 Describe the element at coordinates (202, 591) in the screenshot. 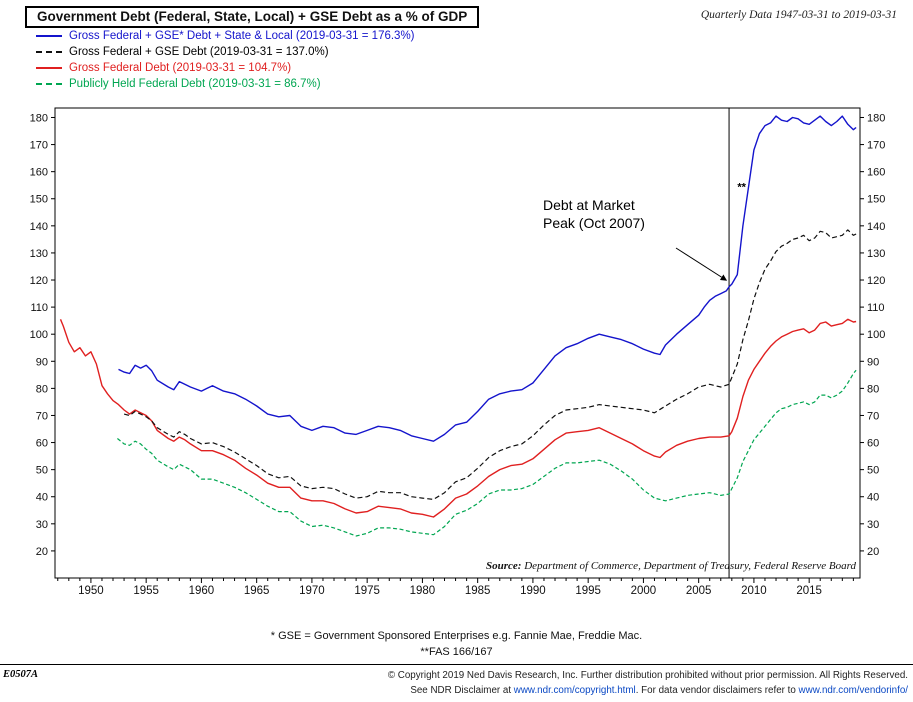

I see `x-tick-label: 1960` at that location.